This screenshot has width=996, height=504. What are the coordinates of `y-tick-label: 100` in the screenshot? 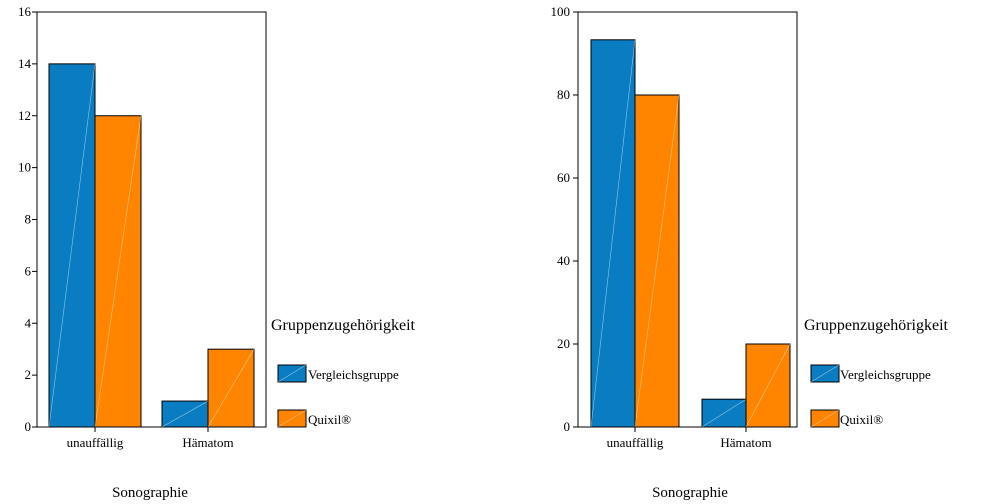 It's located at (561, 11).